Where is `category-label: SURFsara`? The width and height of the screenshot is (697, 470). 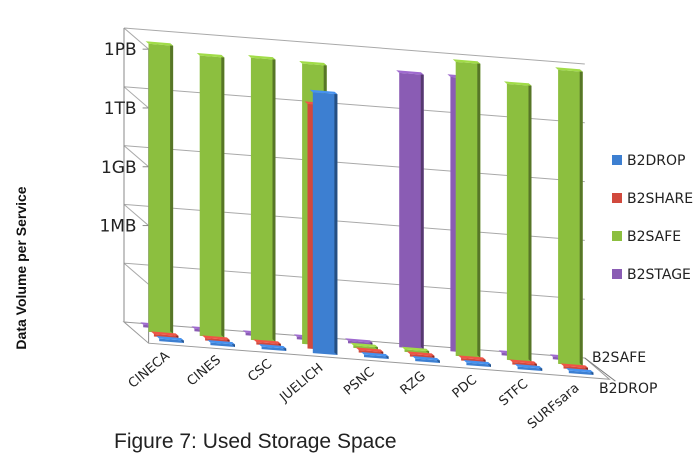
category-label: SURFsara is located at coordinates (553, 407).